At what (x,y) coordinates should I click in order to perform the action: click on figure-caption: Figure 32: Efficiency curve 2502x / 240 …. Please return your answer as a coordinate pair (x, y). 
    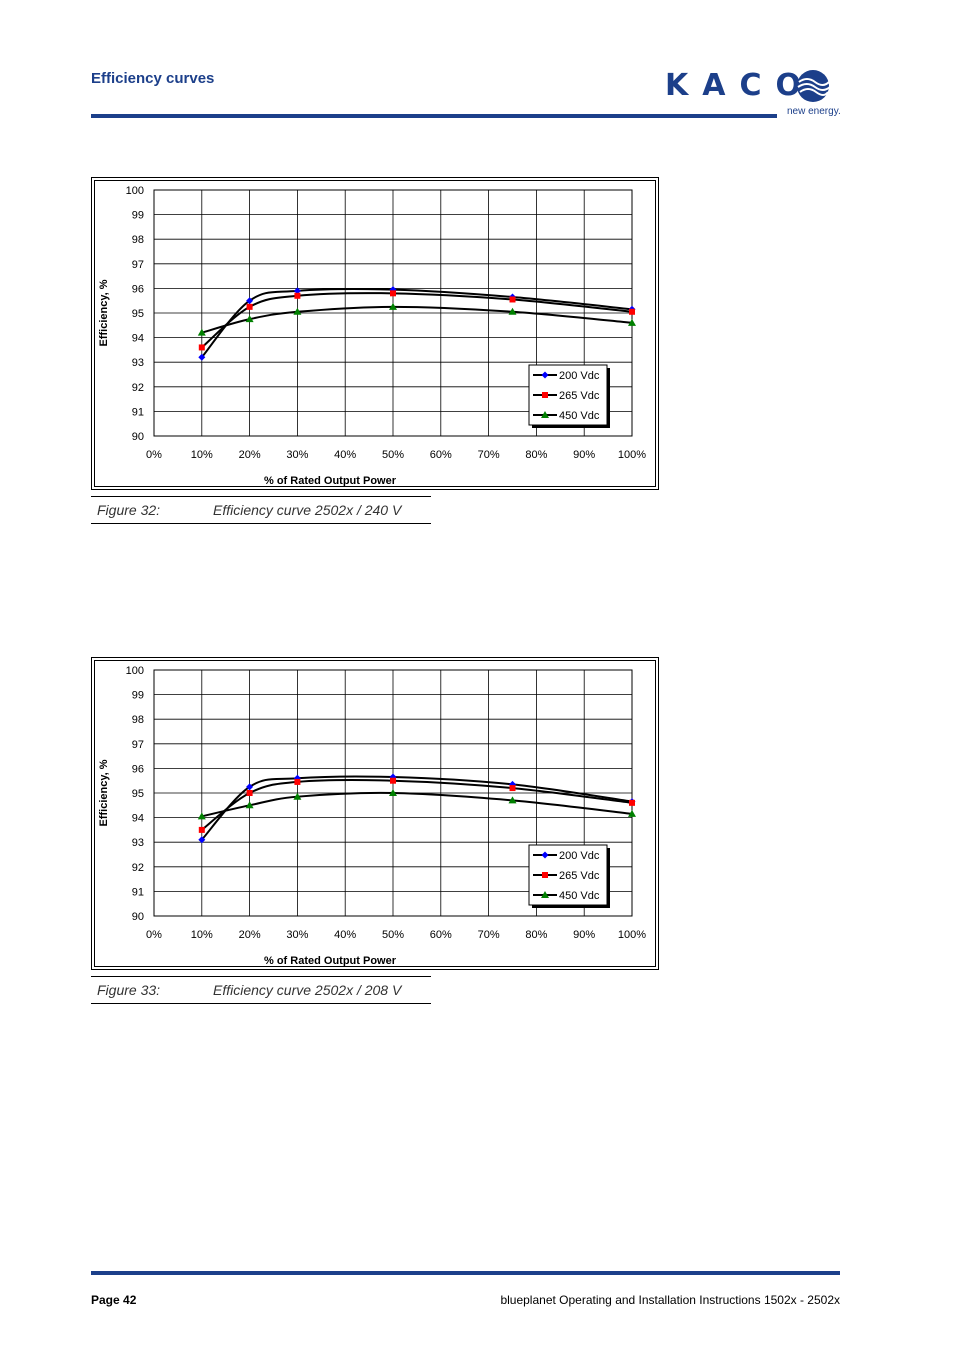
    Looking at the image, I should click on (261, 510).